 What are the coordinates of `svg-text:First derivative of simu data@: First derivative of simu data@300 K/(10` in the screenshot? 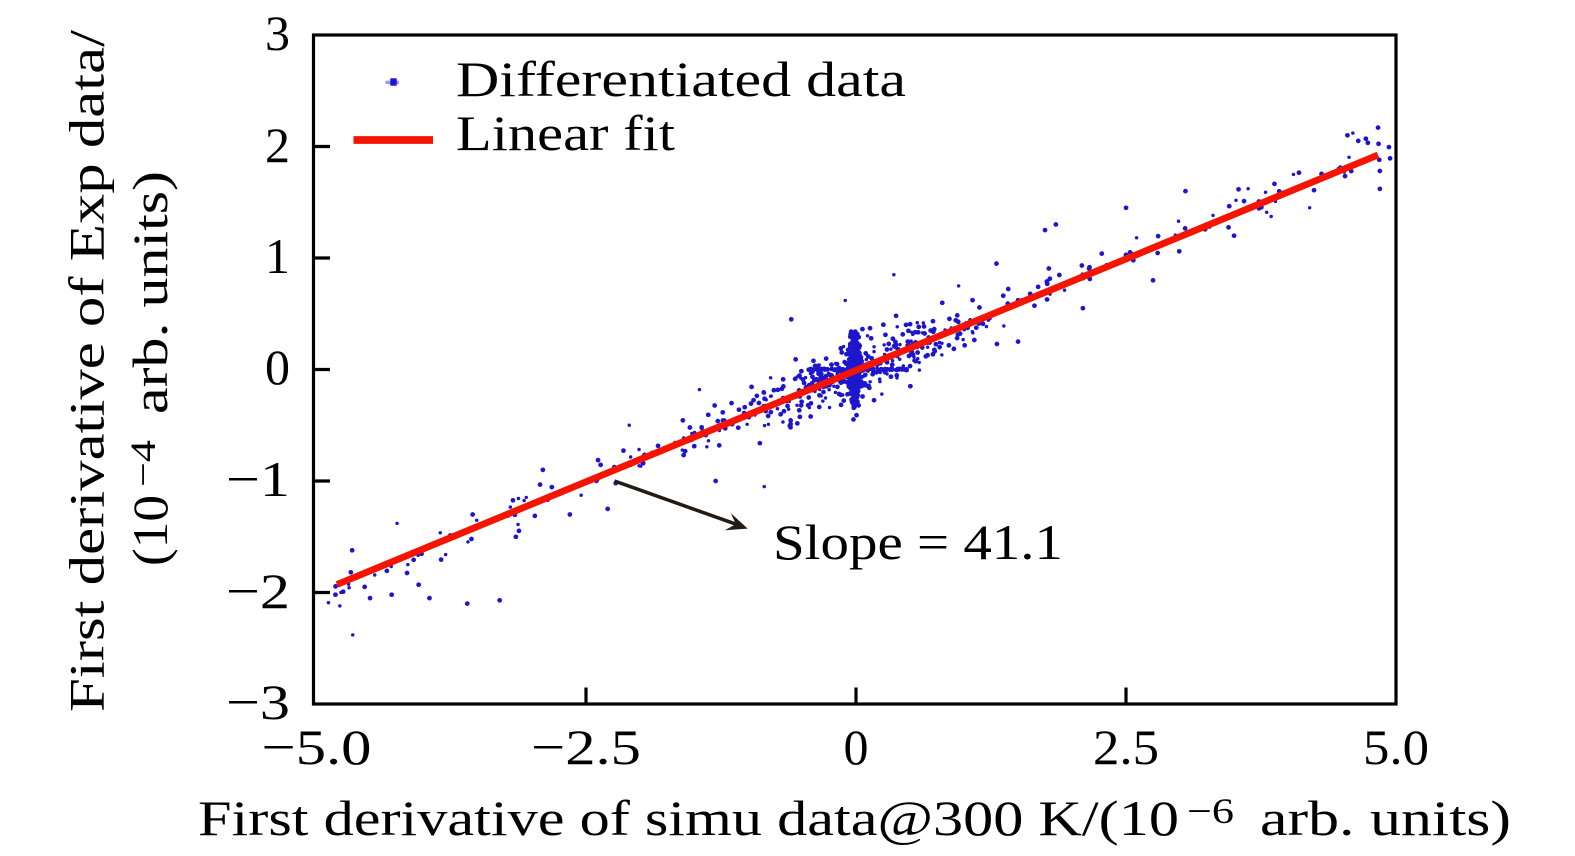 It's located at (688, 818).